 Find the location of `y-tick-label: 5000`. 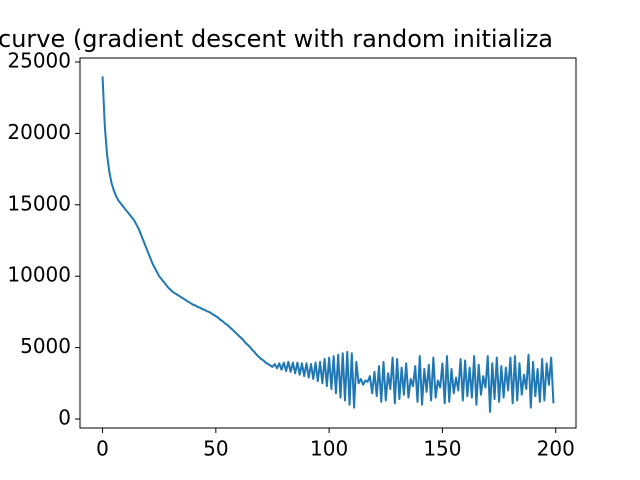

y-tick-label: 5000 is located at coordinates (45, 346).